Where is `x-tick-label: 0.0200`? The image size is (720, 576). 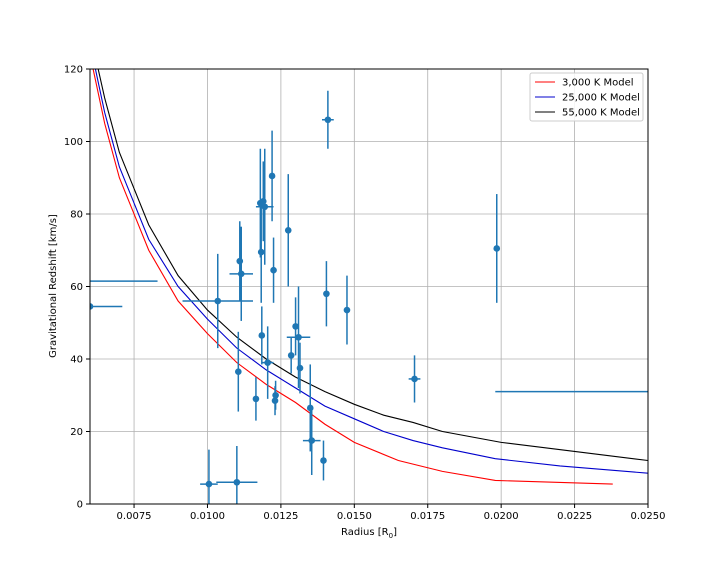
x-tick-label: 0.0200 is located at coordinates (501, 516).